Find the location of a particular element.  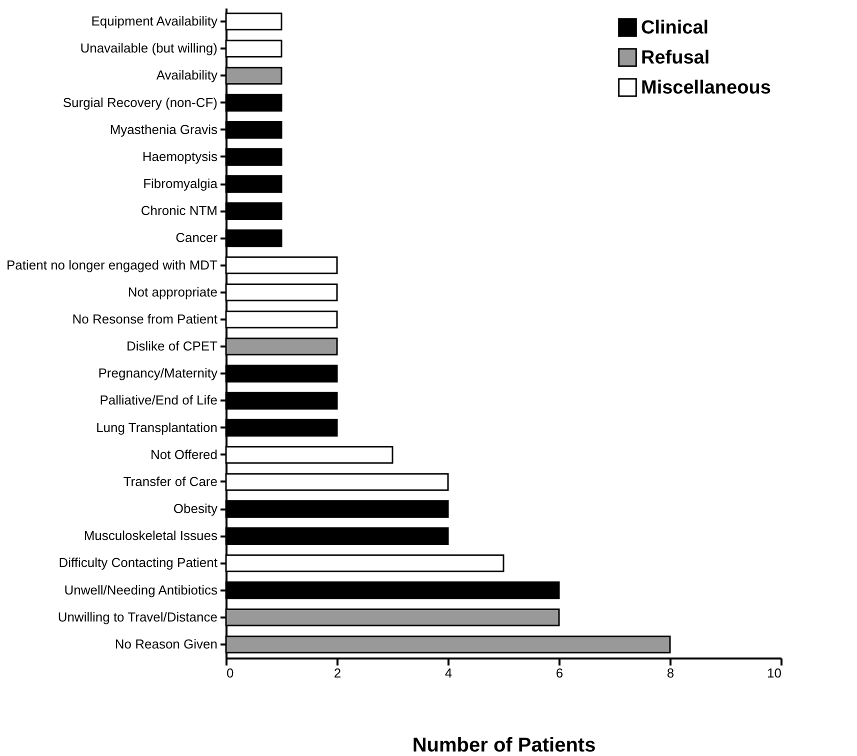

y-tick-label: Chronic NTM is located at coordinates (179, 210).